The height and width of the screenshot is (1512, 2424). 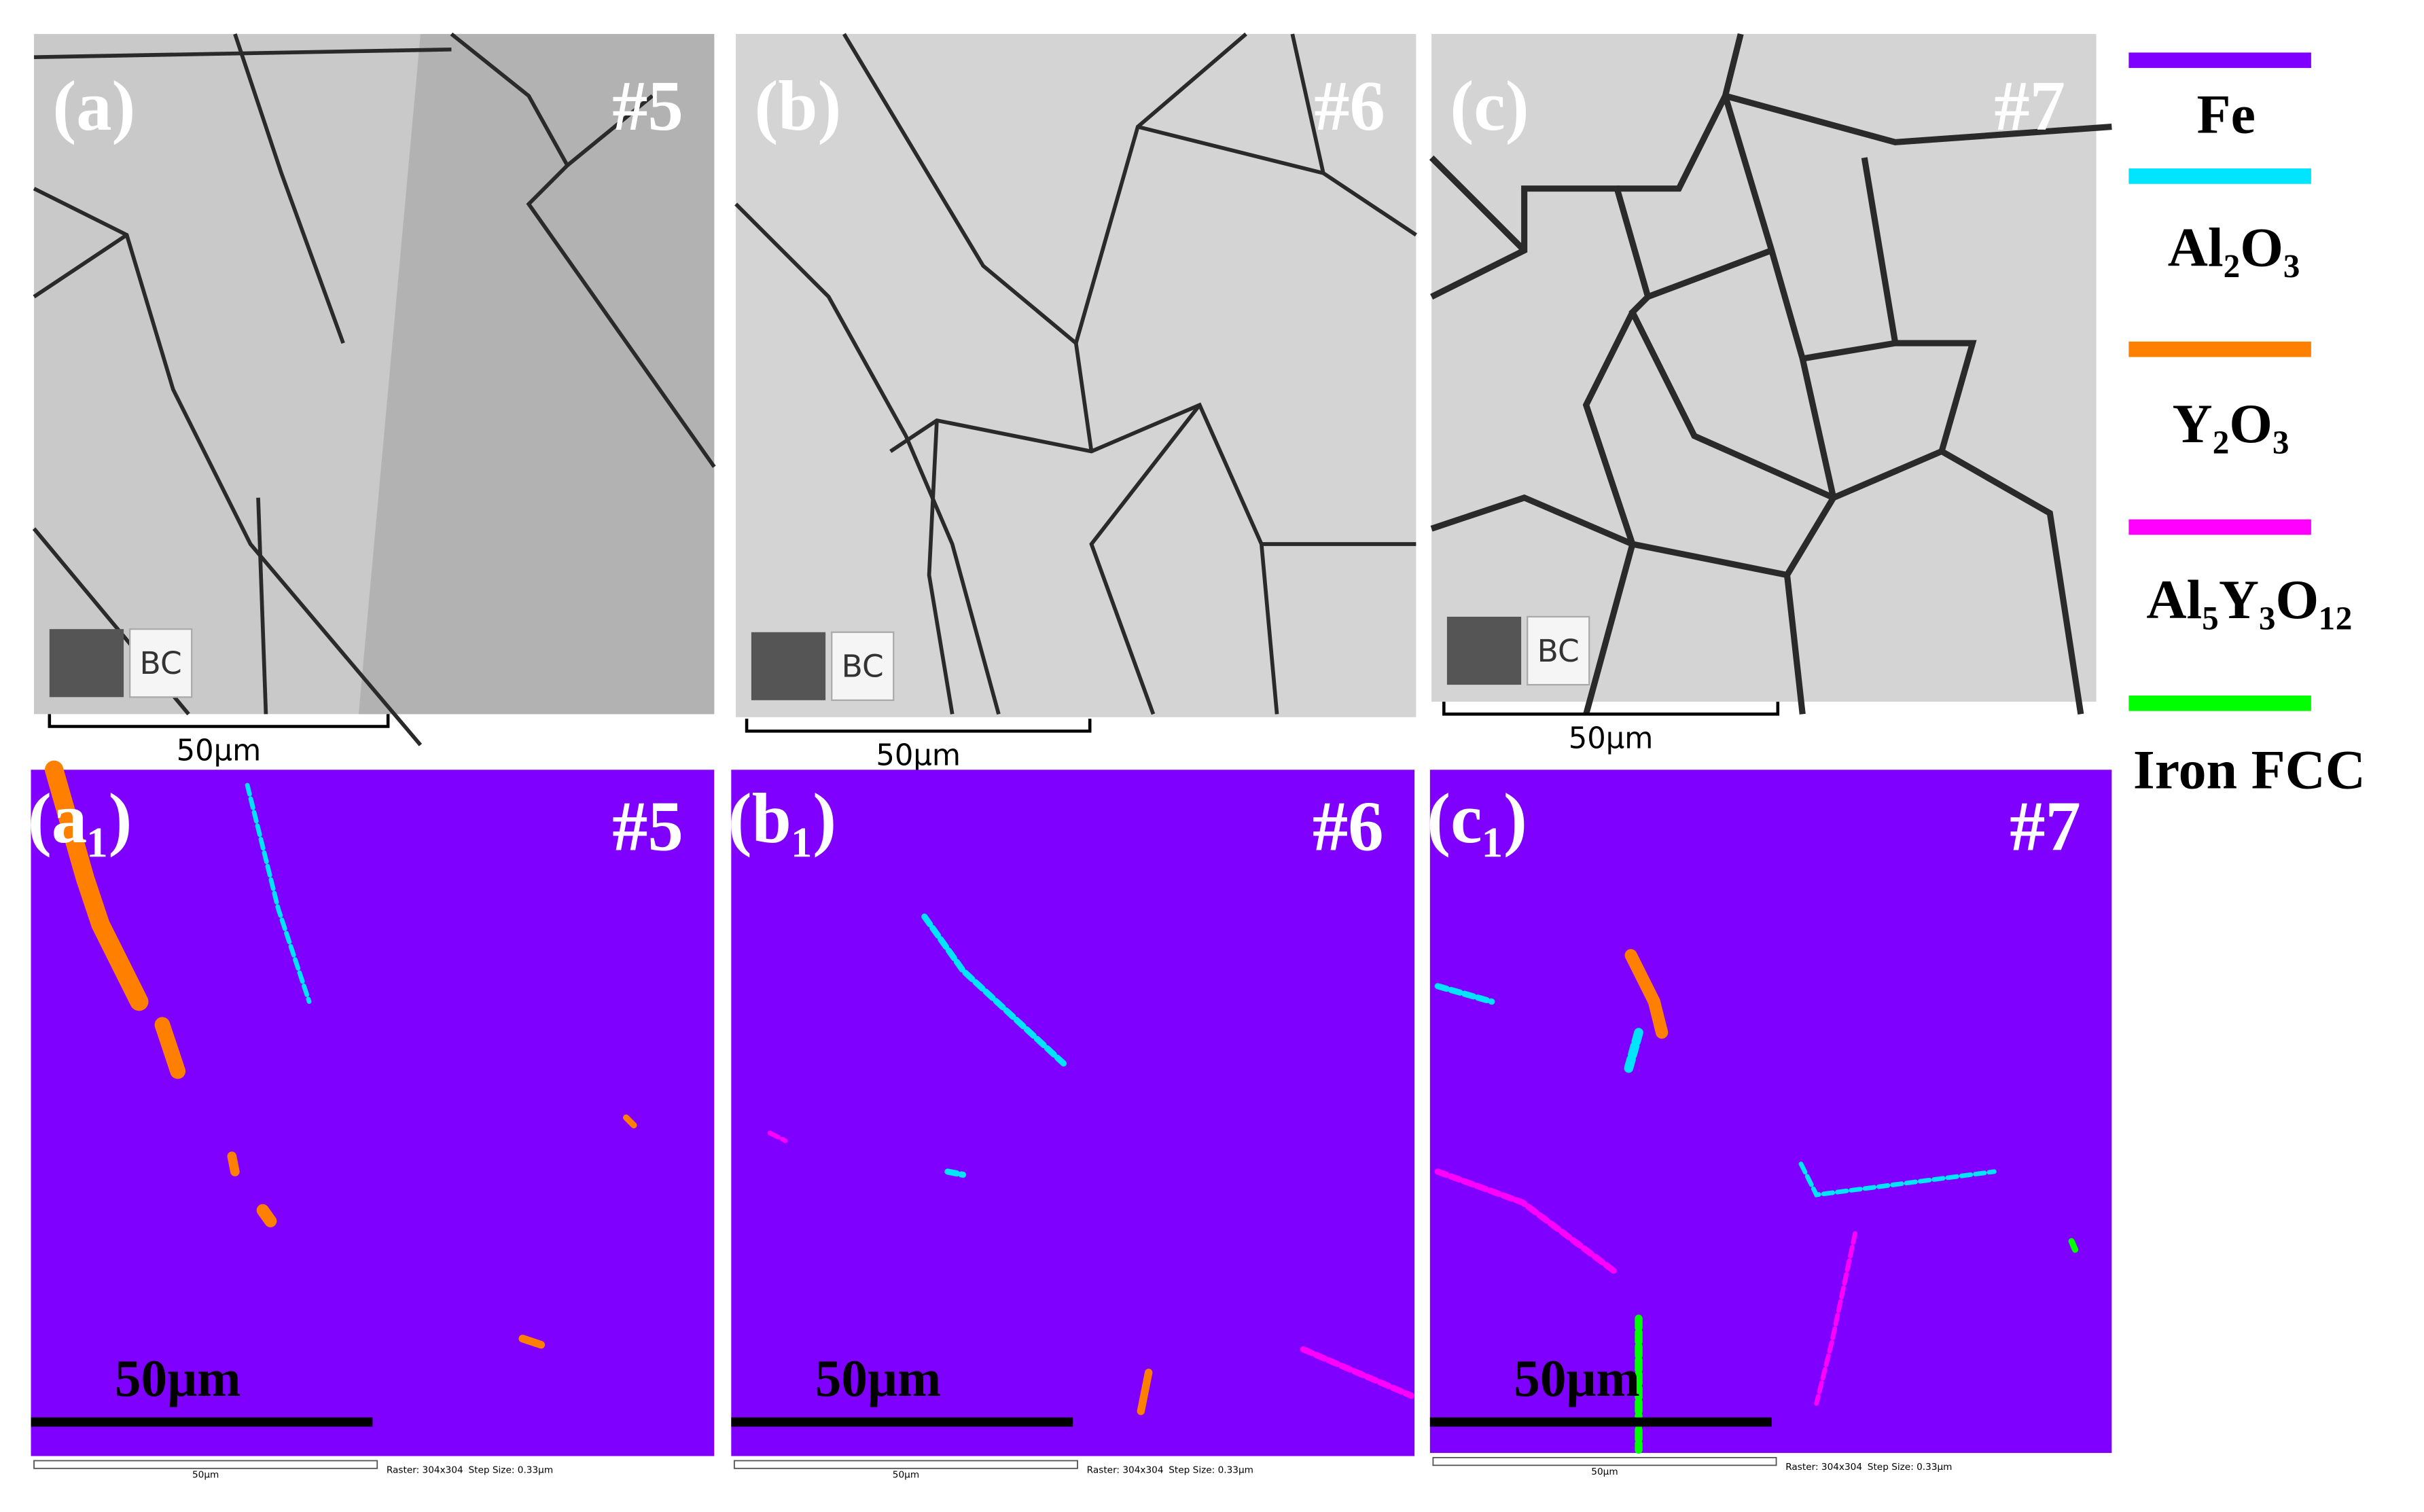 I want to click on legend-label: Al₂O₃, so click(x=2234, y=247).